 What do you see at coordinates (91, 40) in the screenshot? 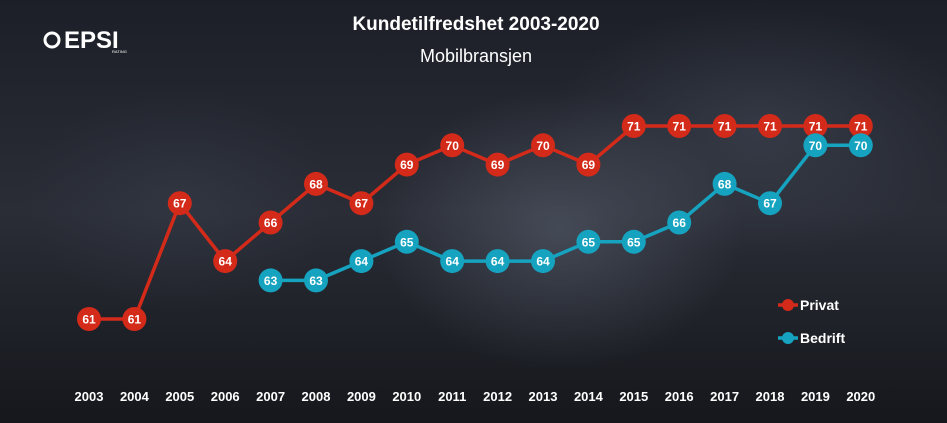
I see `logo-text: EPSI` at bounding box center [91, 40].